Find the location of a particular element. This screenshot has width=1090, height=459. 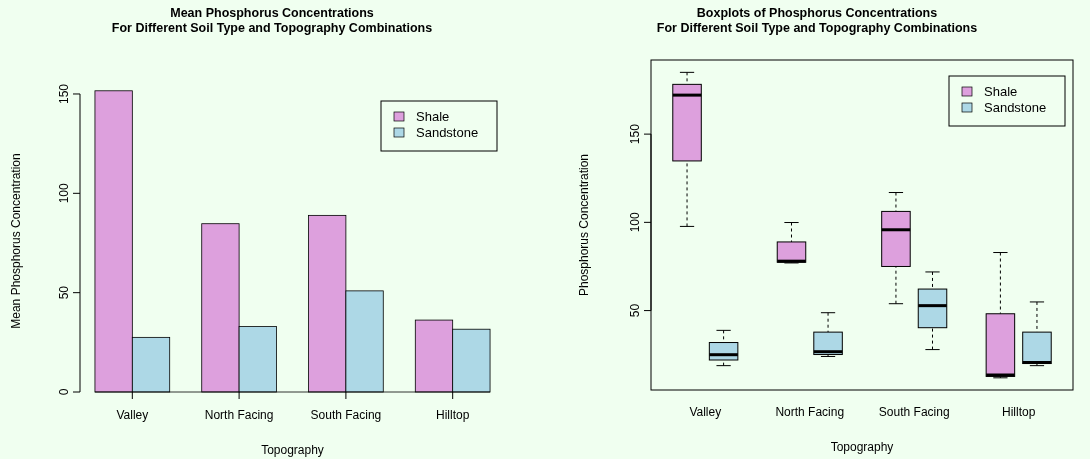

y-tick-label: 0 is located at coordinates (64, 392).